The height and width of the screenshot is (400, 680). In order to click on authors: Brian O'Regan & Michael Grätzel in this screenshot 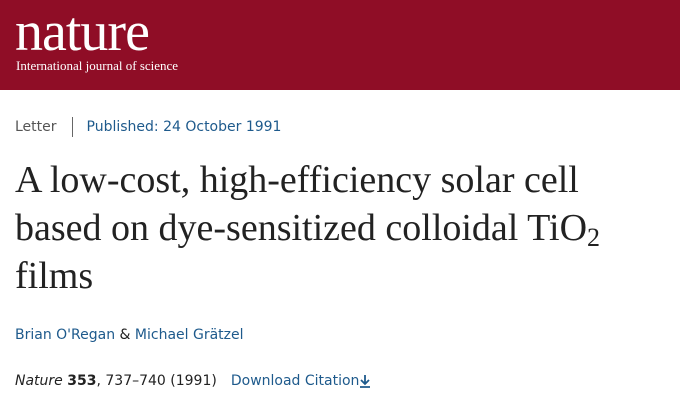, I will do `click(129, 335)`.